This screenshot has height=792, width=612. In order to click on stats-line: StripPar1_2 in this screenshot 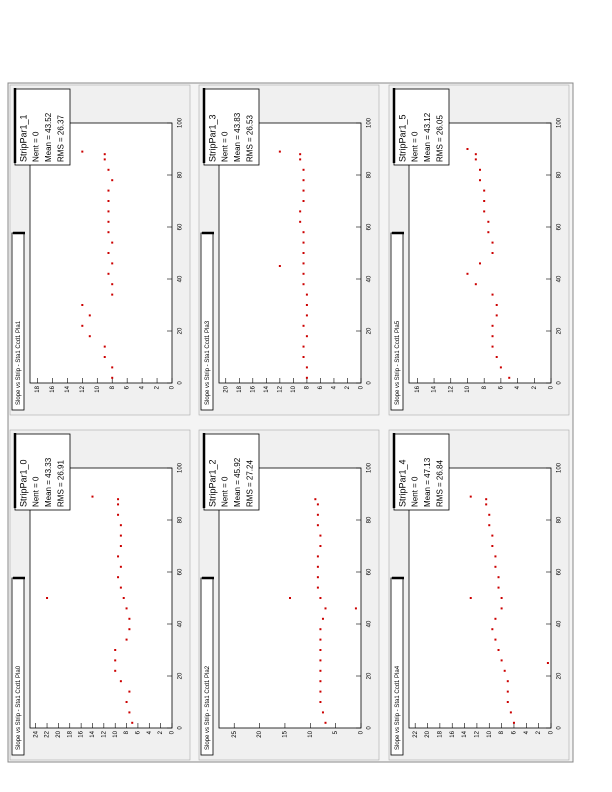, I will do `click(212, 483)`.